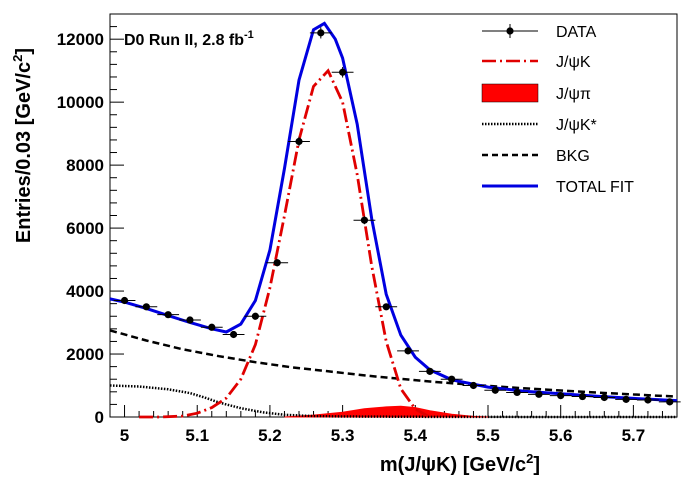 This screenshot has width=687, height=480. I want to click on y-tick-label: 4000, so click(85, 291).